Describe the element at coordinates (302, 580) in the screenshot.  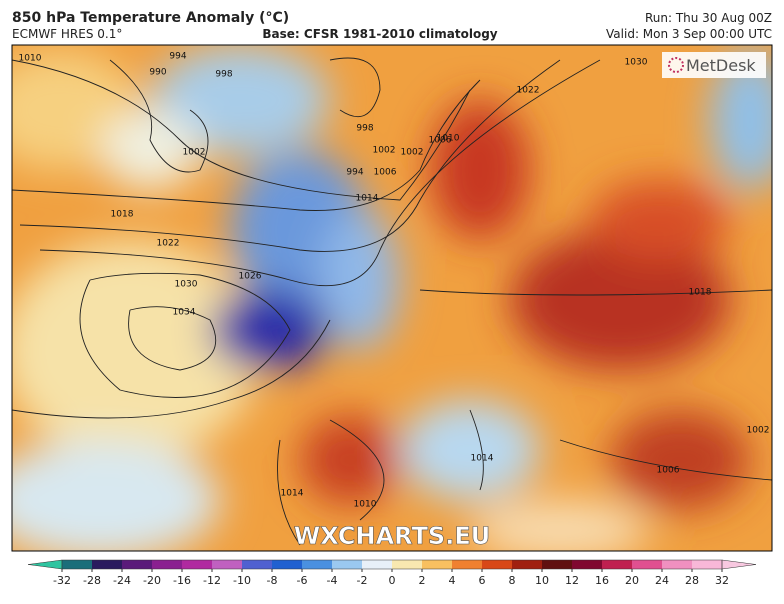
I see `colorbar-tick-label: -6` at that location.